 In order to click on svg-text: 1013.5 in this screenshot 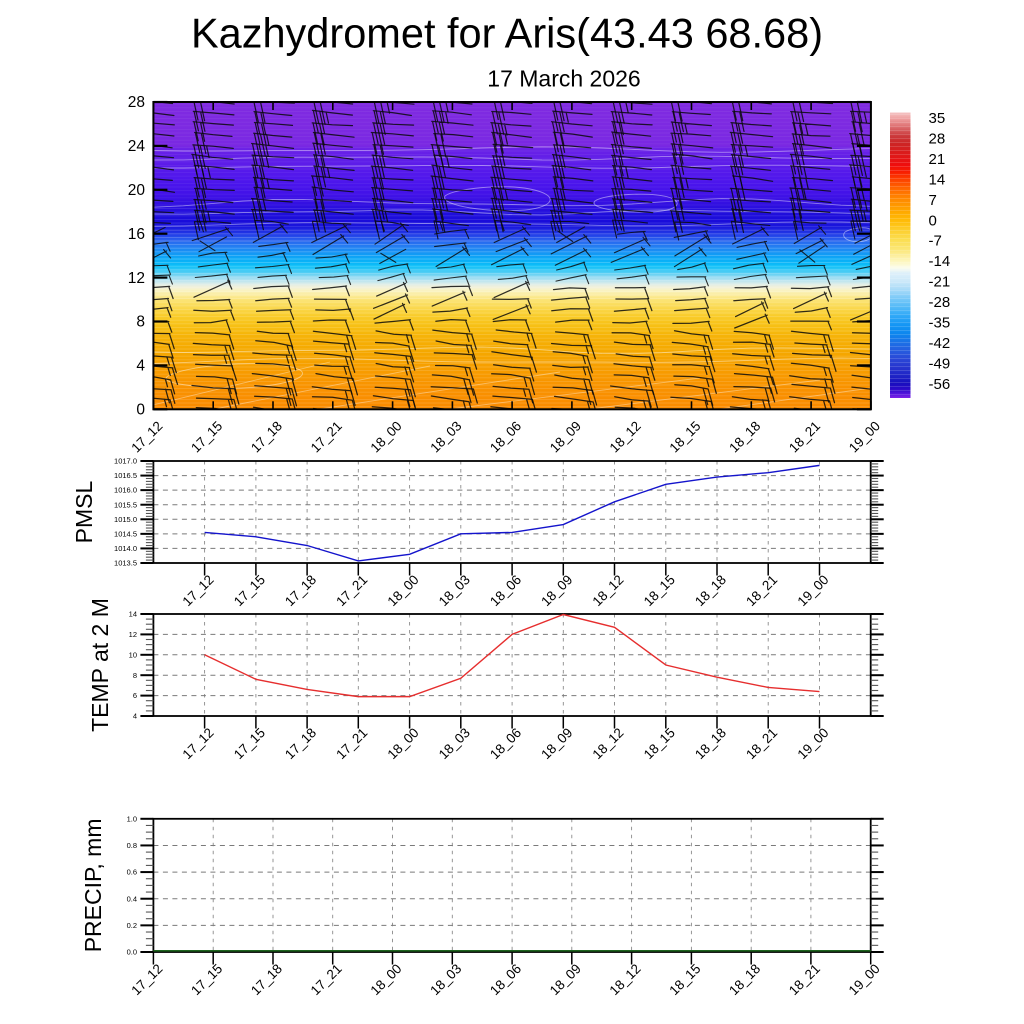, I will do `click(125, 563)`.